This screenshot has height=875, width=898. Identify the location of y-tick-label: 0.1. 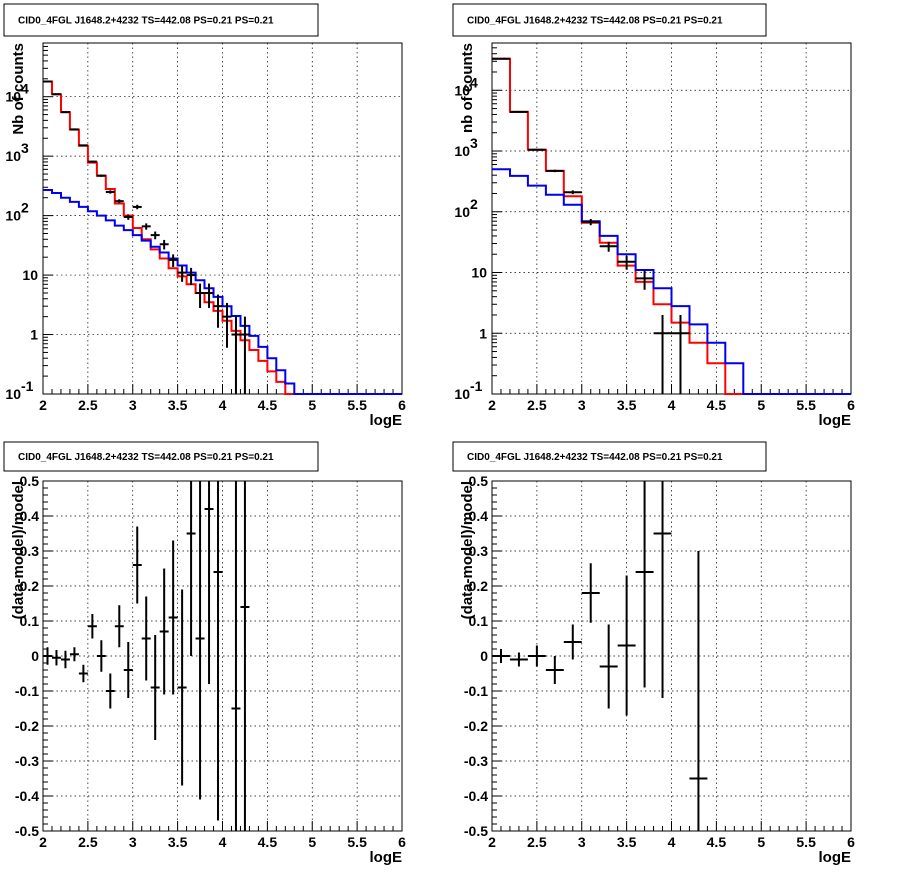
(30, 621).